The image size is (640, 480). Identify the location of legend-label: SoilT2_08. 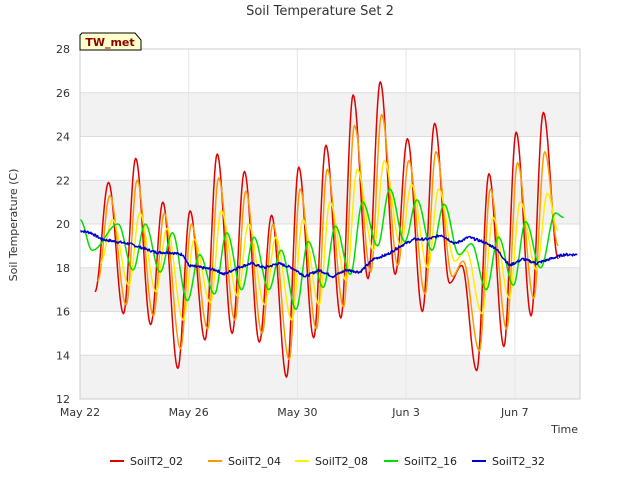
(341, 461).